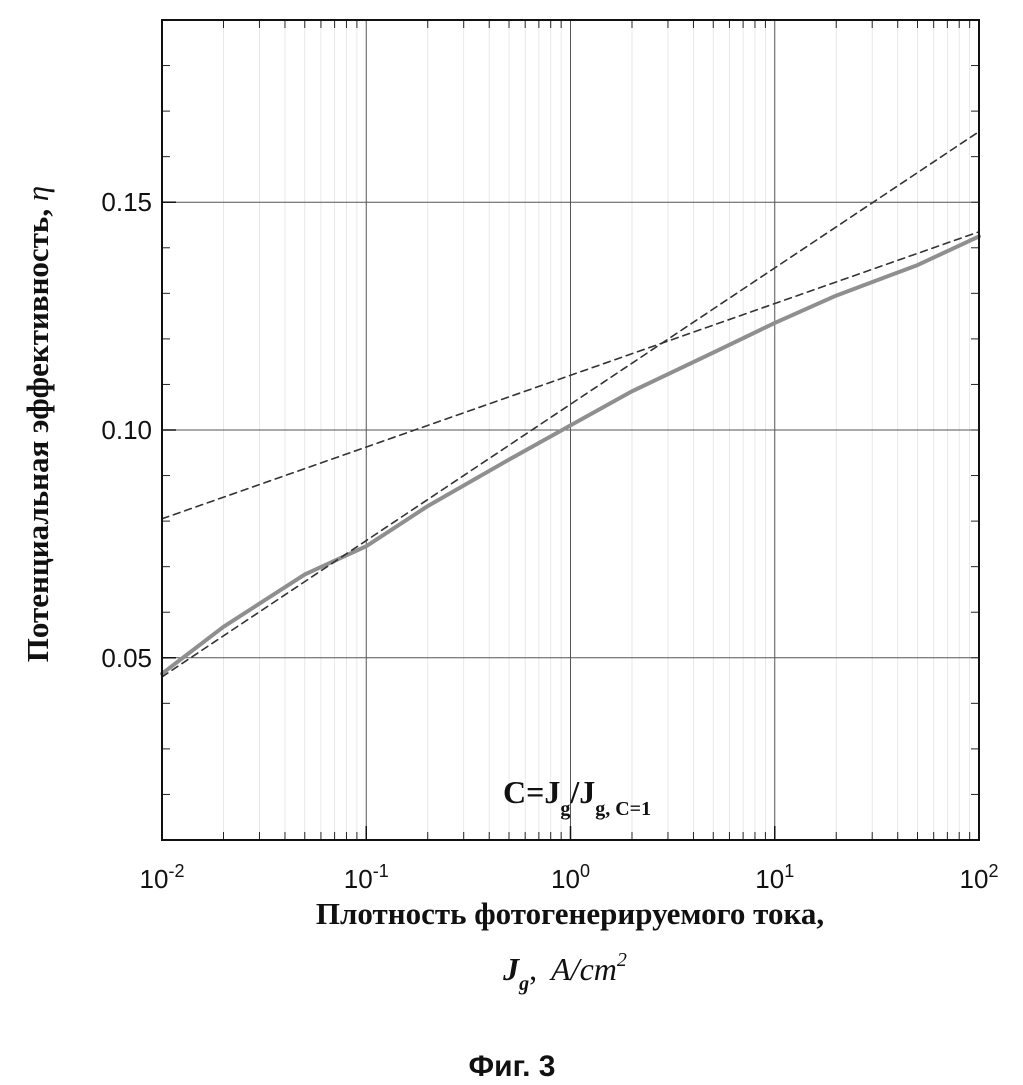  I want to click on y-tick-label: 0.05, so click(126, 658).